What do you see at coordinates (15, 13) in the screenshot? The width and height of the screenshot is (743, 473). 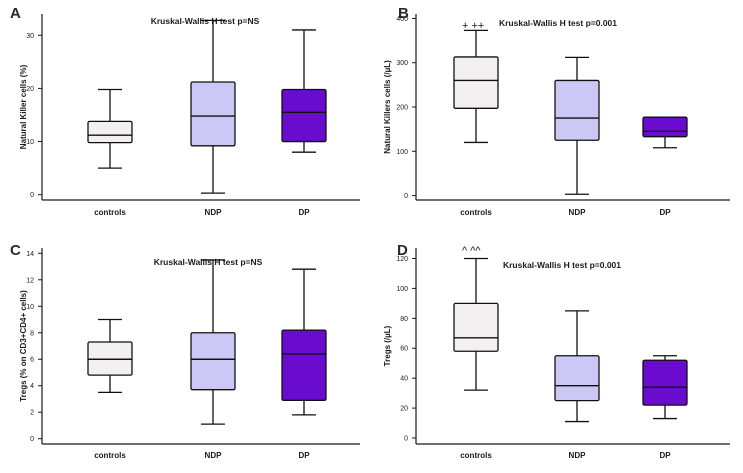 I see `panel-letter: A` at bounding box center [15, 13].